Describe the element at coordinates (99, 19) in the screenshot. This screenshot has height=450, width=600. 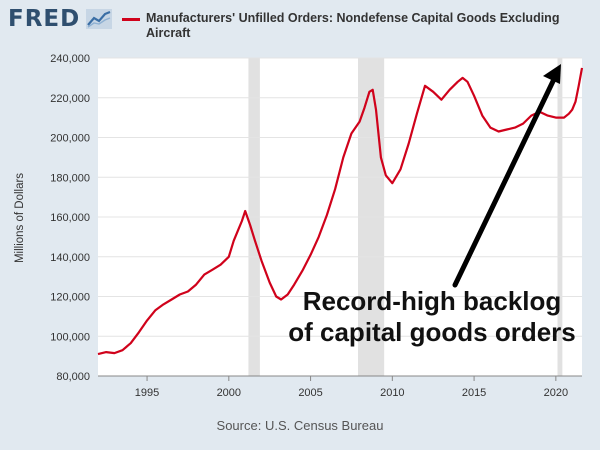
I see `line-chart-icon` at that location.